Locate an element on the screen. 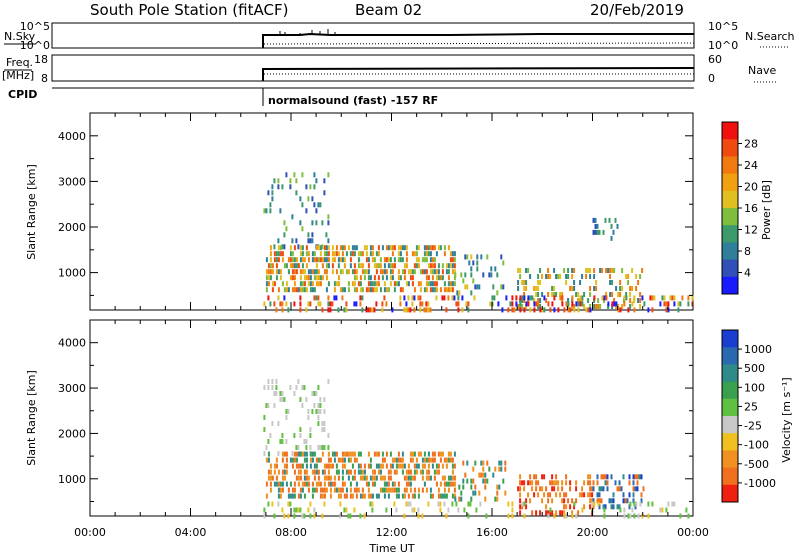 Image resolution: width=800 pixels, height=554 pixels. velocity-cbar-segment is located at coordinates (730, 373).